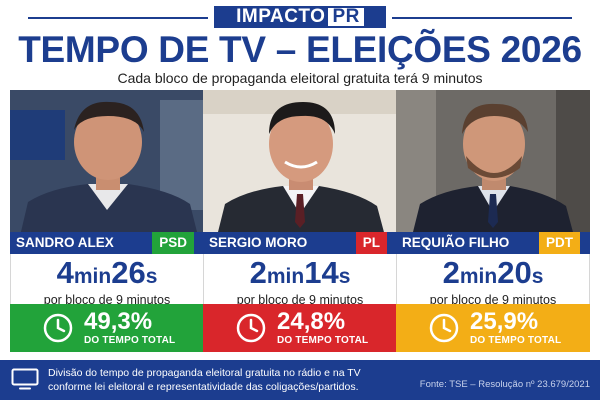  Describe the element at coordinates (25, 379) in the screenshot. I see `tv-icon` at that location.